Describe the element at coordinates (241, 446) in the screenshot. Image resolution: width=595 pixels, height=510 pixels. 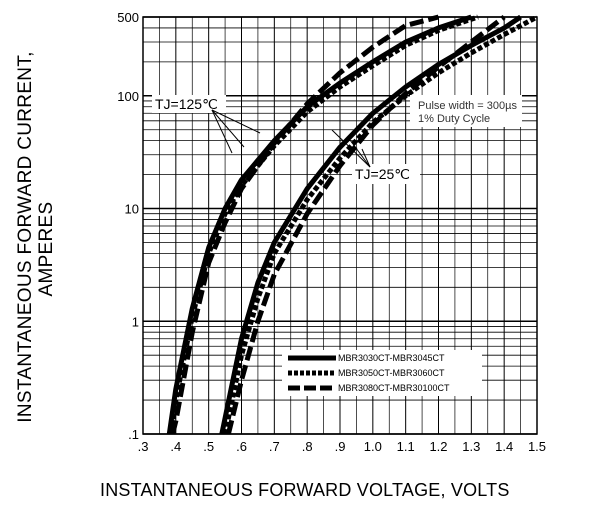
I see `x-tick-label: .6` at that location.